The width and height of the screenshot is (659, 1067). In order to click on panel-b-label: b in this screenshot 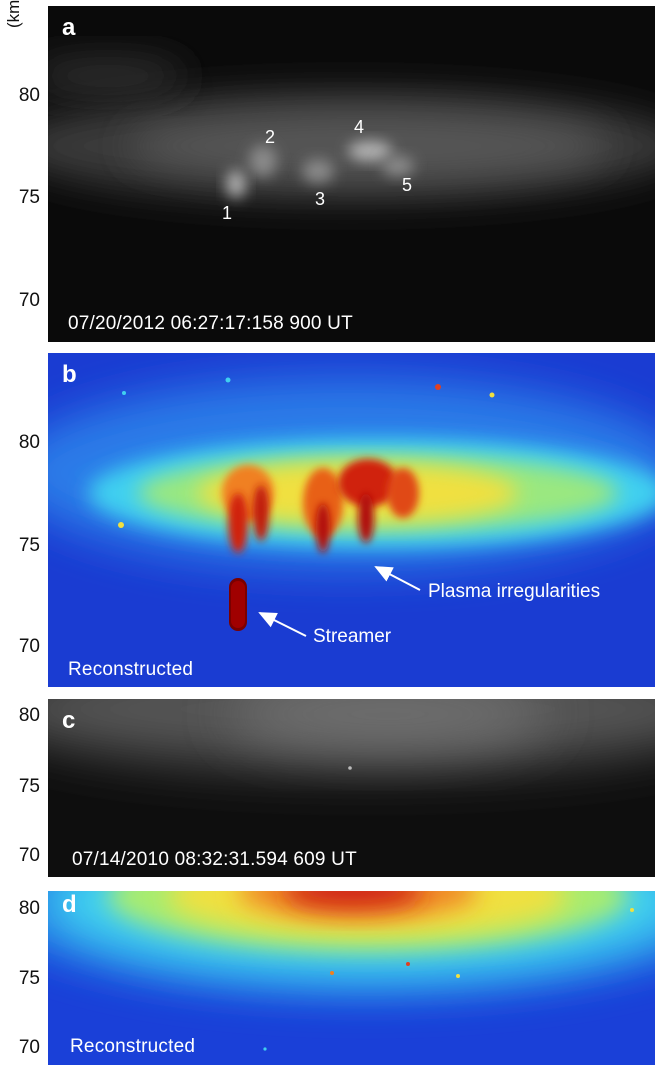, I will do `click(69, 374)`.